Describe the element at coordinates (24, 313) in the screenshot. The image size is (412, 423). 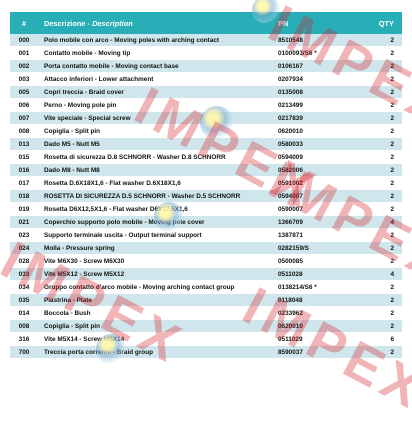
I see `cell-pos: 014` at that location.